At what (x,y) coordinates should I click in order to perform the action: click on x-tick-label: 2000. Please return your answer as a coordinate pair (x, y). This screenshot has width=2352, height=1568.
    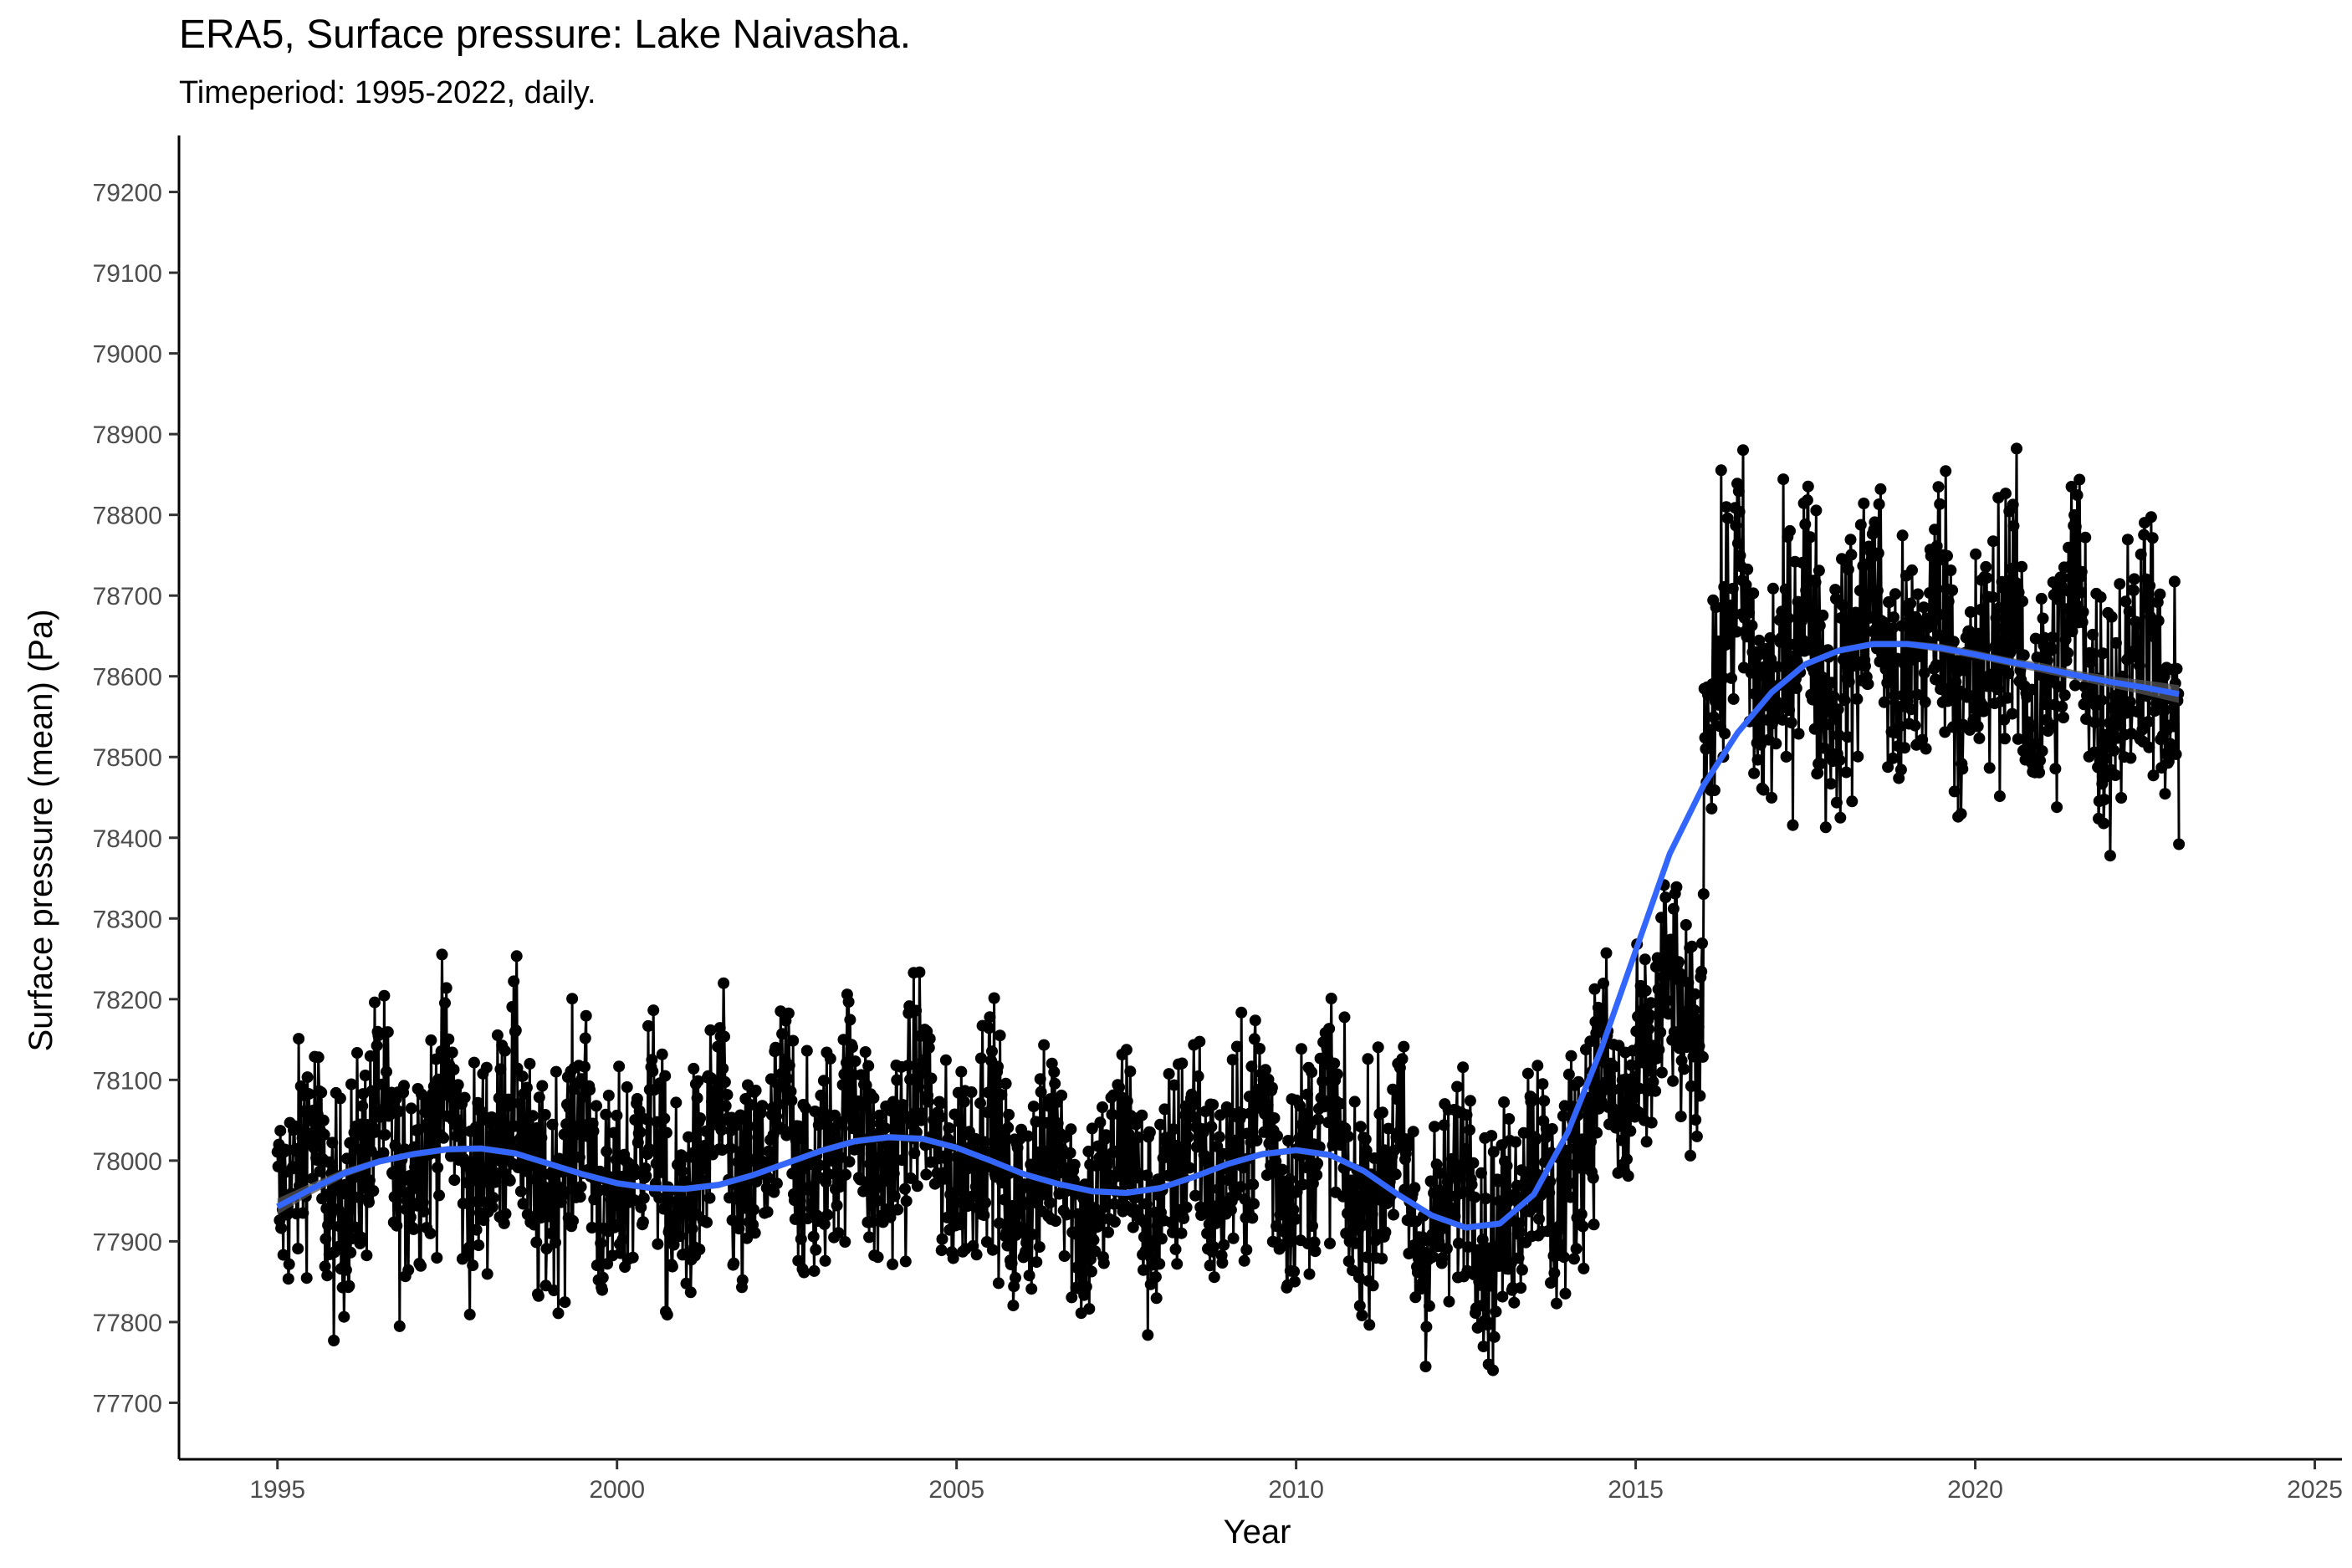
    Looking at the image, I should click on (617, 1490).